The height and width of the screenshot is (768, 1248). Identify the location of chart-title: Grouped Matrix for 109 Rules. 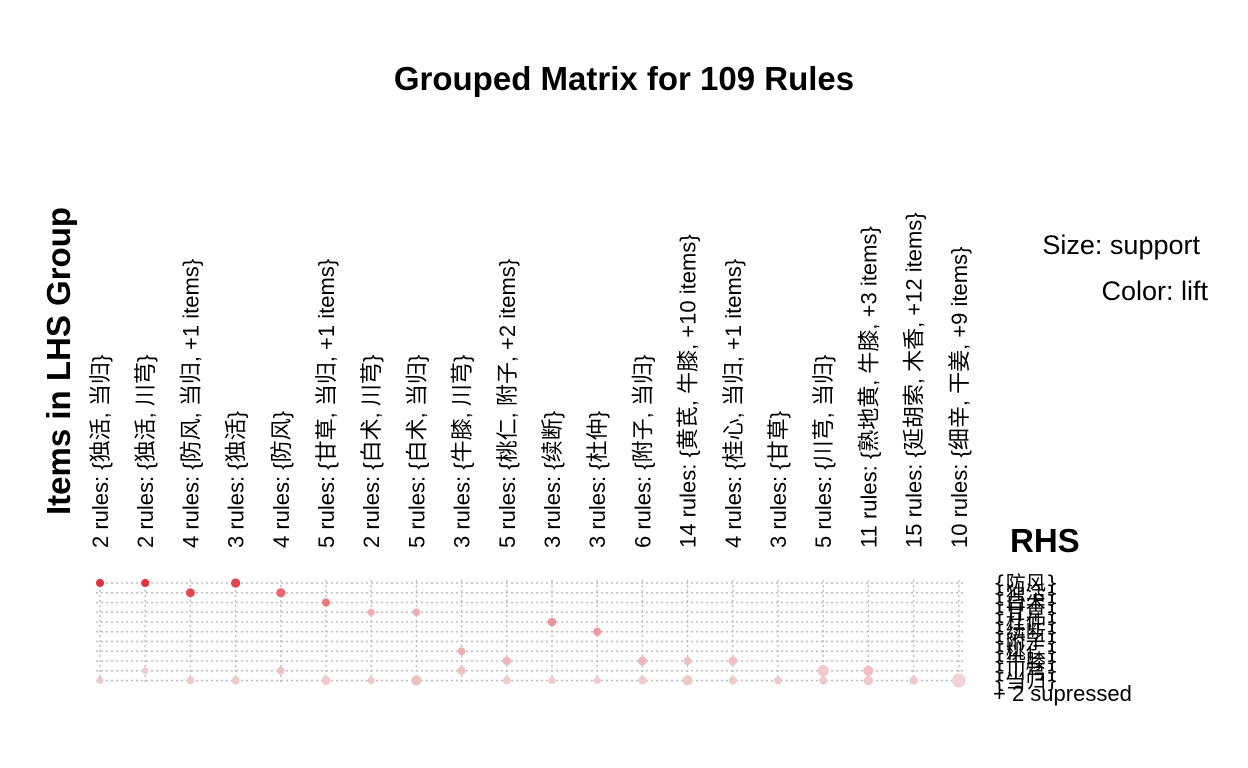
(624, 78).